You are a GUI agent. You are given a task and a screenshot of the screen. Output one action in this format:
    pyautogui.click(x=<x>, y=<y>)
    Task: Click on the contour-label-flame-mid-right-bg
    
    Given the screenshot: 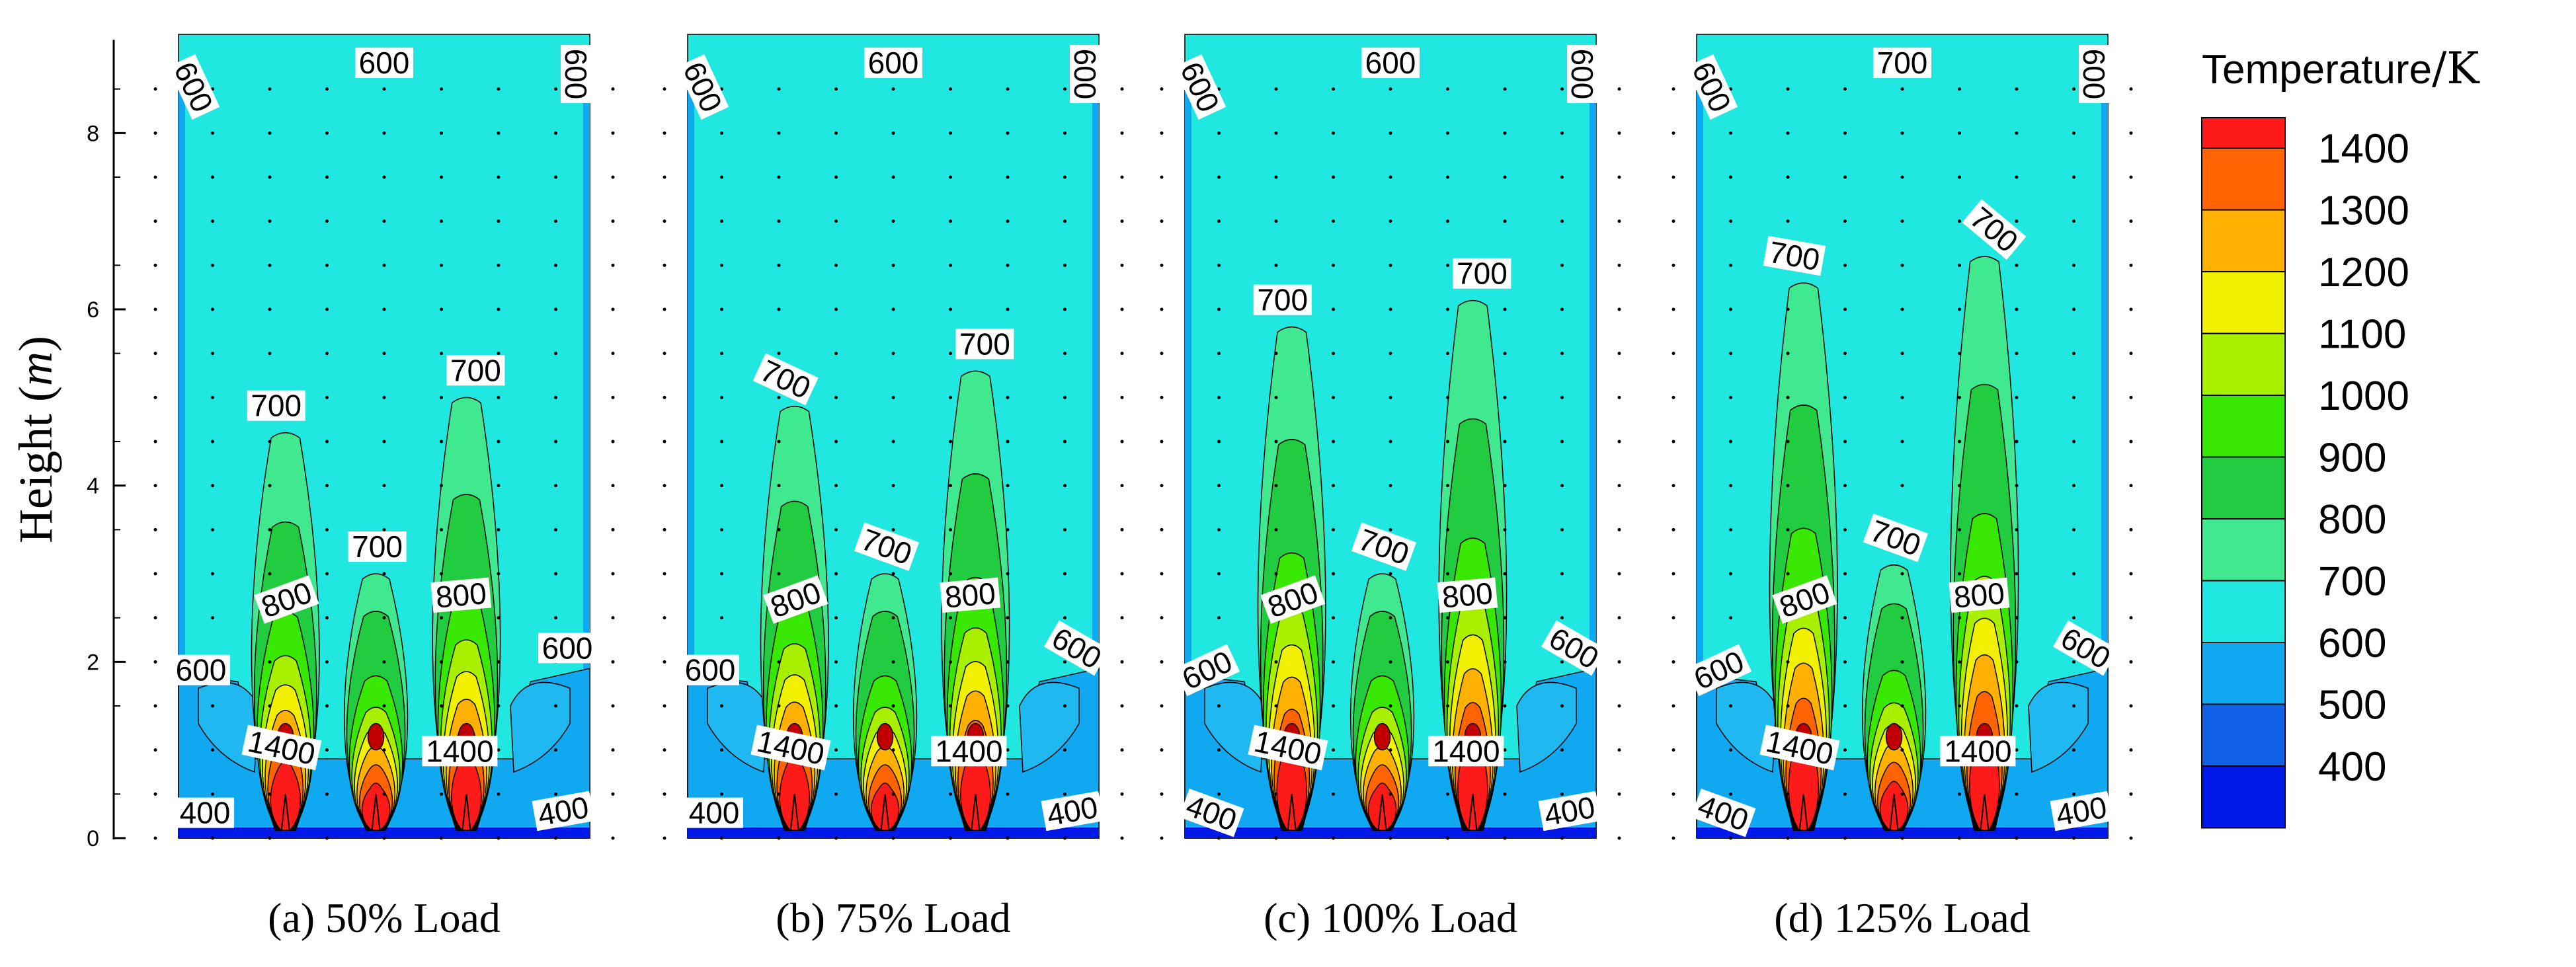 What is the action you would take?
    pyautogui.click(x=971, y=595)
    